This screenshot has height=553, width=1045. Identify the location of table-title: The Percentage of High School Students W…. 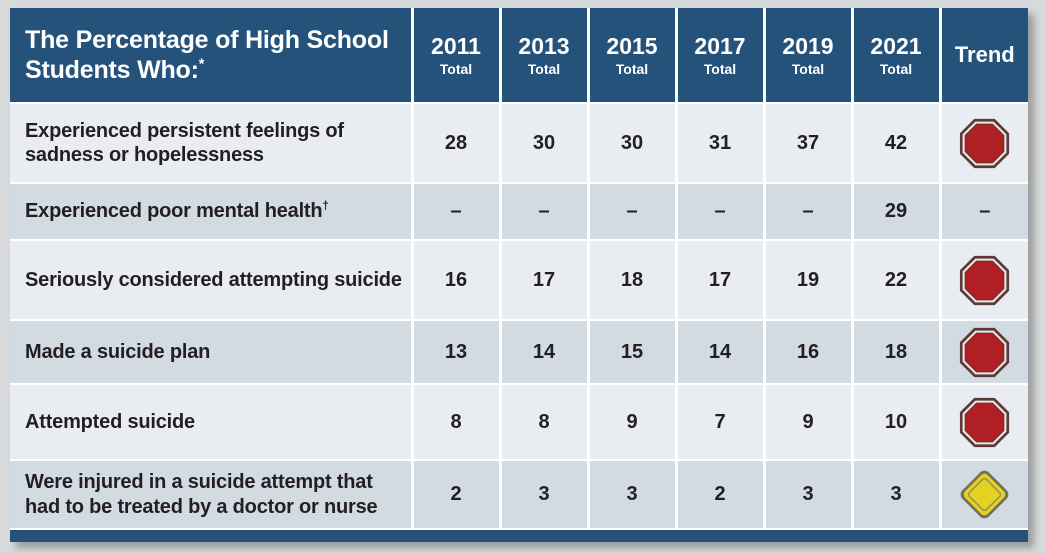
(207, 55).